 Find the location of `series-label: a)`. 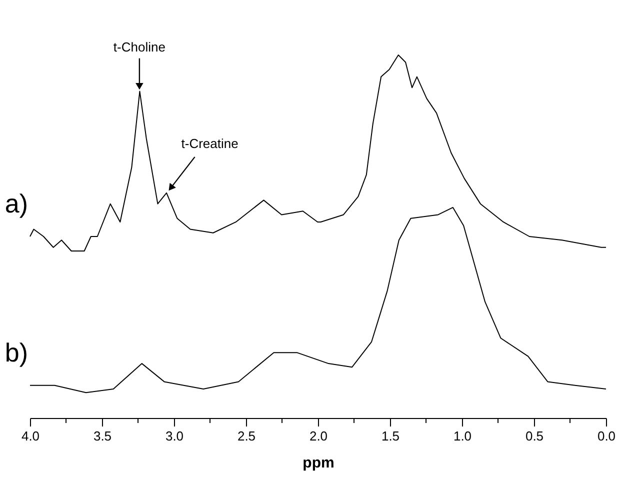

series-label: a) is located at coordinates (16, 203).